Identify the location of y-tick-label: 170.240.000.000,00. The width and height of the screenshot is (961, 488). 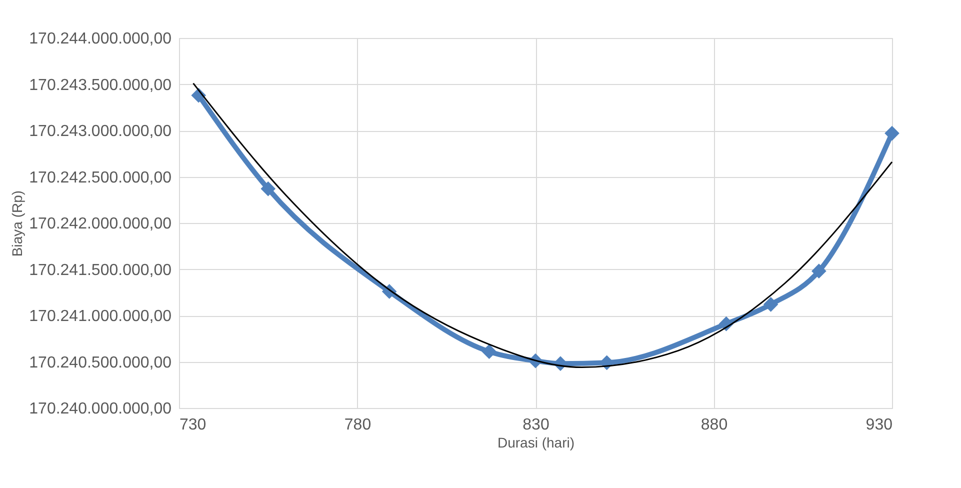
(100, 409).